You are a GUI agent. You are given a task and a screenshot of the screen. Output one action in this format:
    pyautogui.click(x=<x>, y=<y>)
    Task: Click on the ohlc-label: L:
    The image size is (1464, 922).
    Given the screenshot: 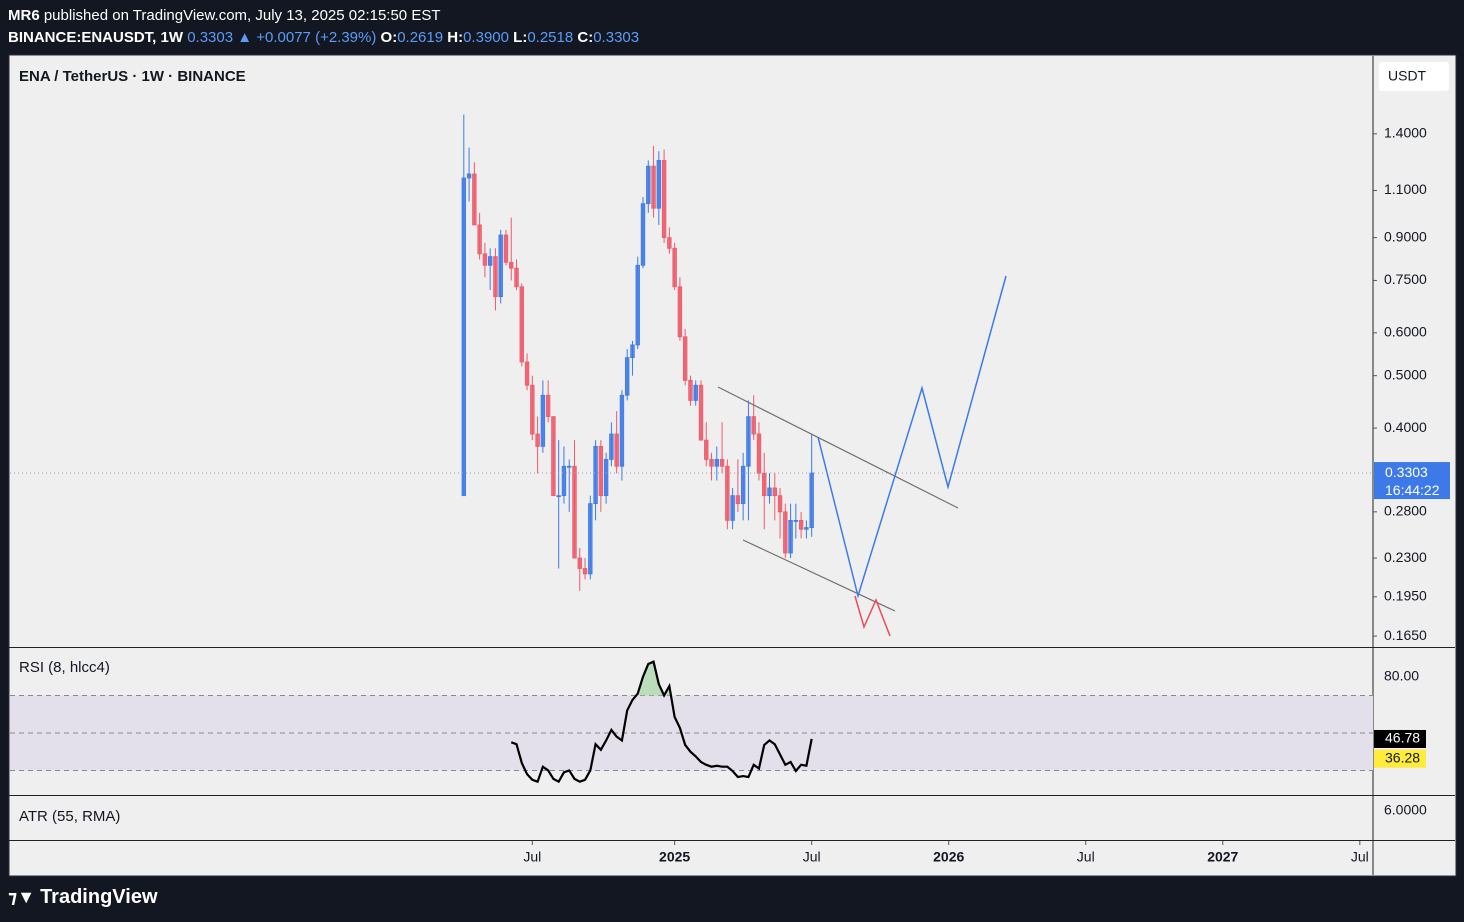 What is the action you would take?
    pyautogui.click(x=520, y=37)
    